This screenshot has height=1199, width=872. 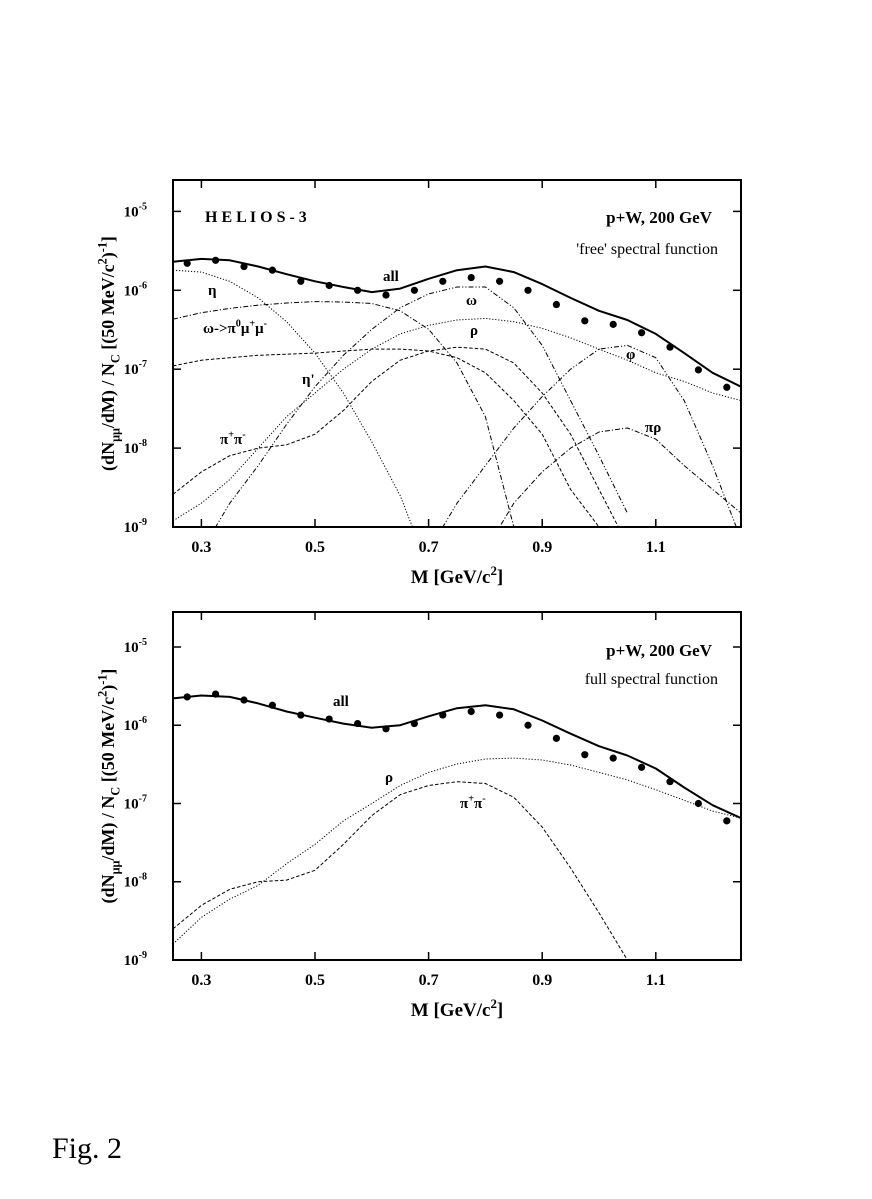 I want to click on text-part: ω, so click(x=471, y=301).